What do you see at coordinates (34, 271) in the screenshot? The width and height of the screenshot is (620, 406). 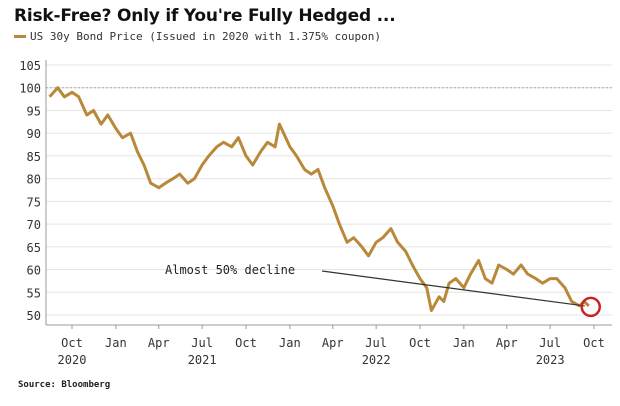 I see `y-tick-label: 60` at bounding box center [34, 271].